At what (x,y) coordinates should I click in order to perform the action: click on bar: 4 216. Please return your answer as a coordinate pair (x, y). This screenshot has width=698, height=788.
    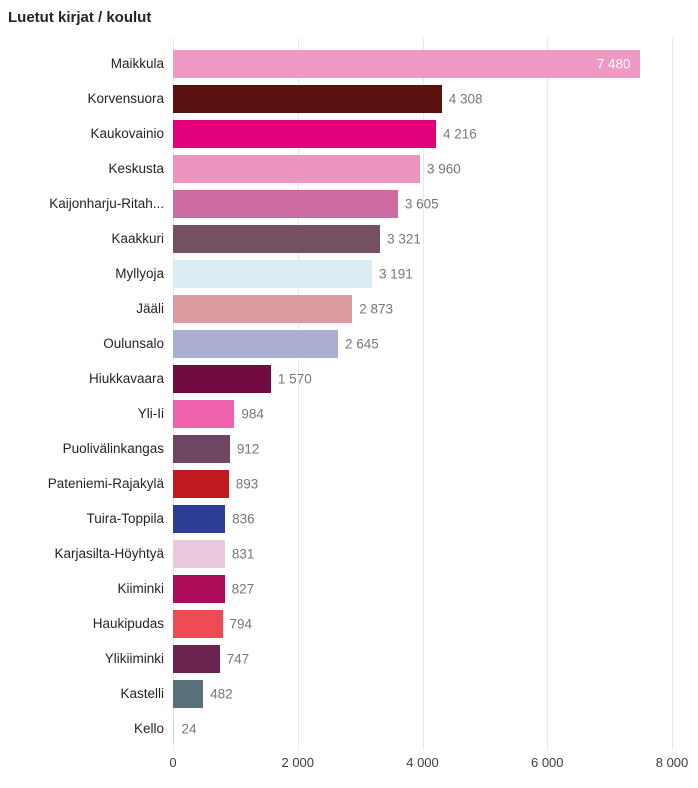
    Looking at the image, I should click on (325, 133).